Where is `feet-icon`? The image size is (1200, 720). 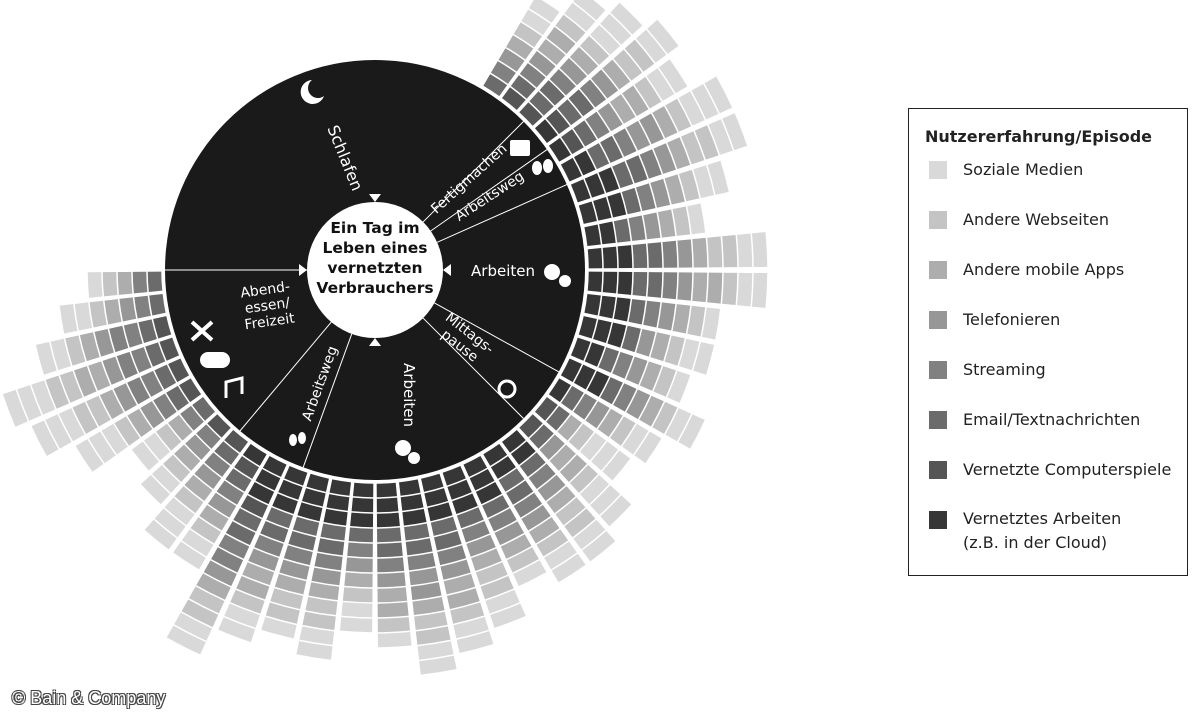
feet-icon is located at coordinates (293, 440).